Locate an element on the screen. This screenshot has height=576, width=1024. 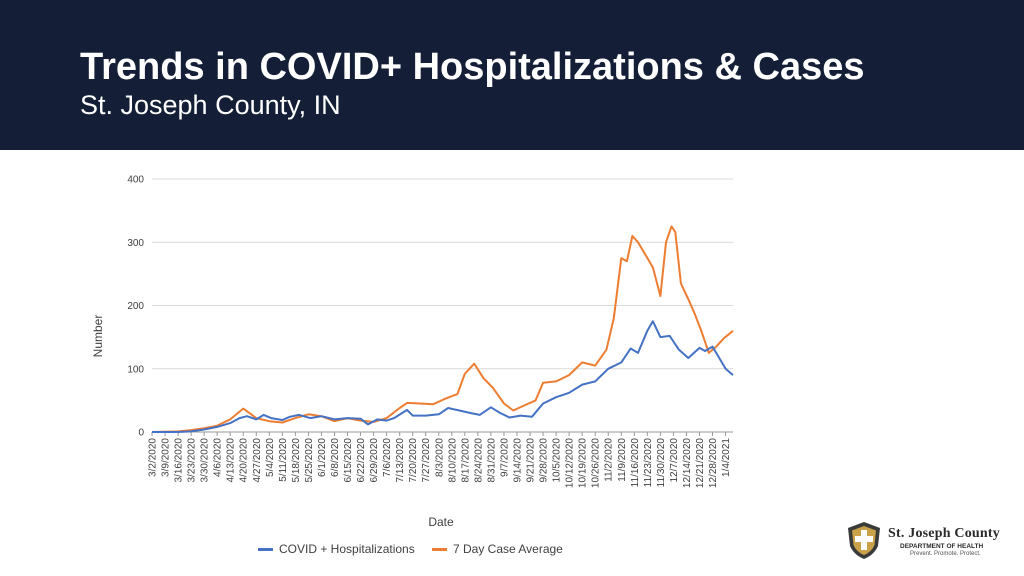
shield-icon is located at coordinates (864, 540).